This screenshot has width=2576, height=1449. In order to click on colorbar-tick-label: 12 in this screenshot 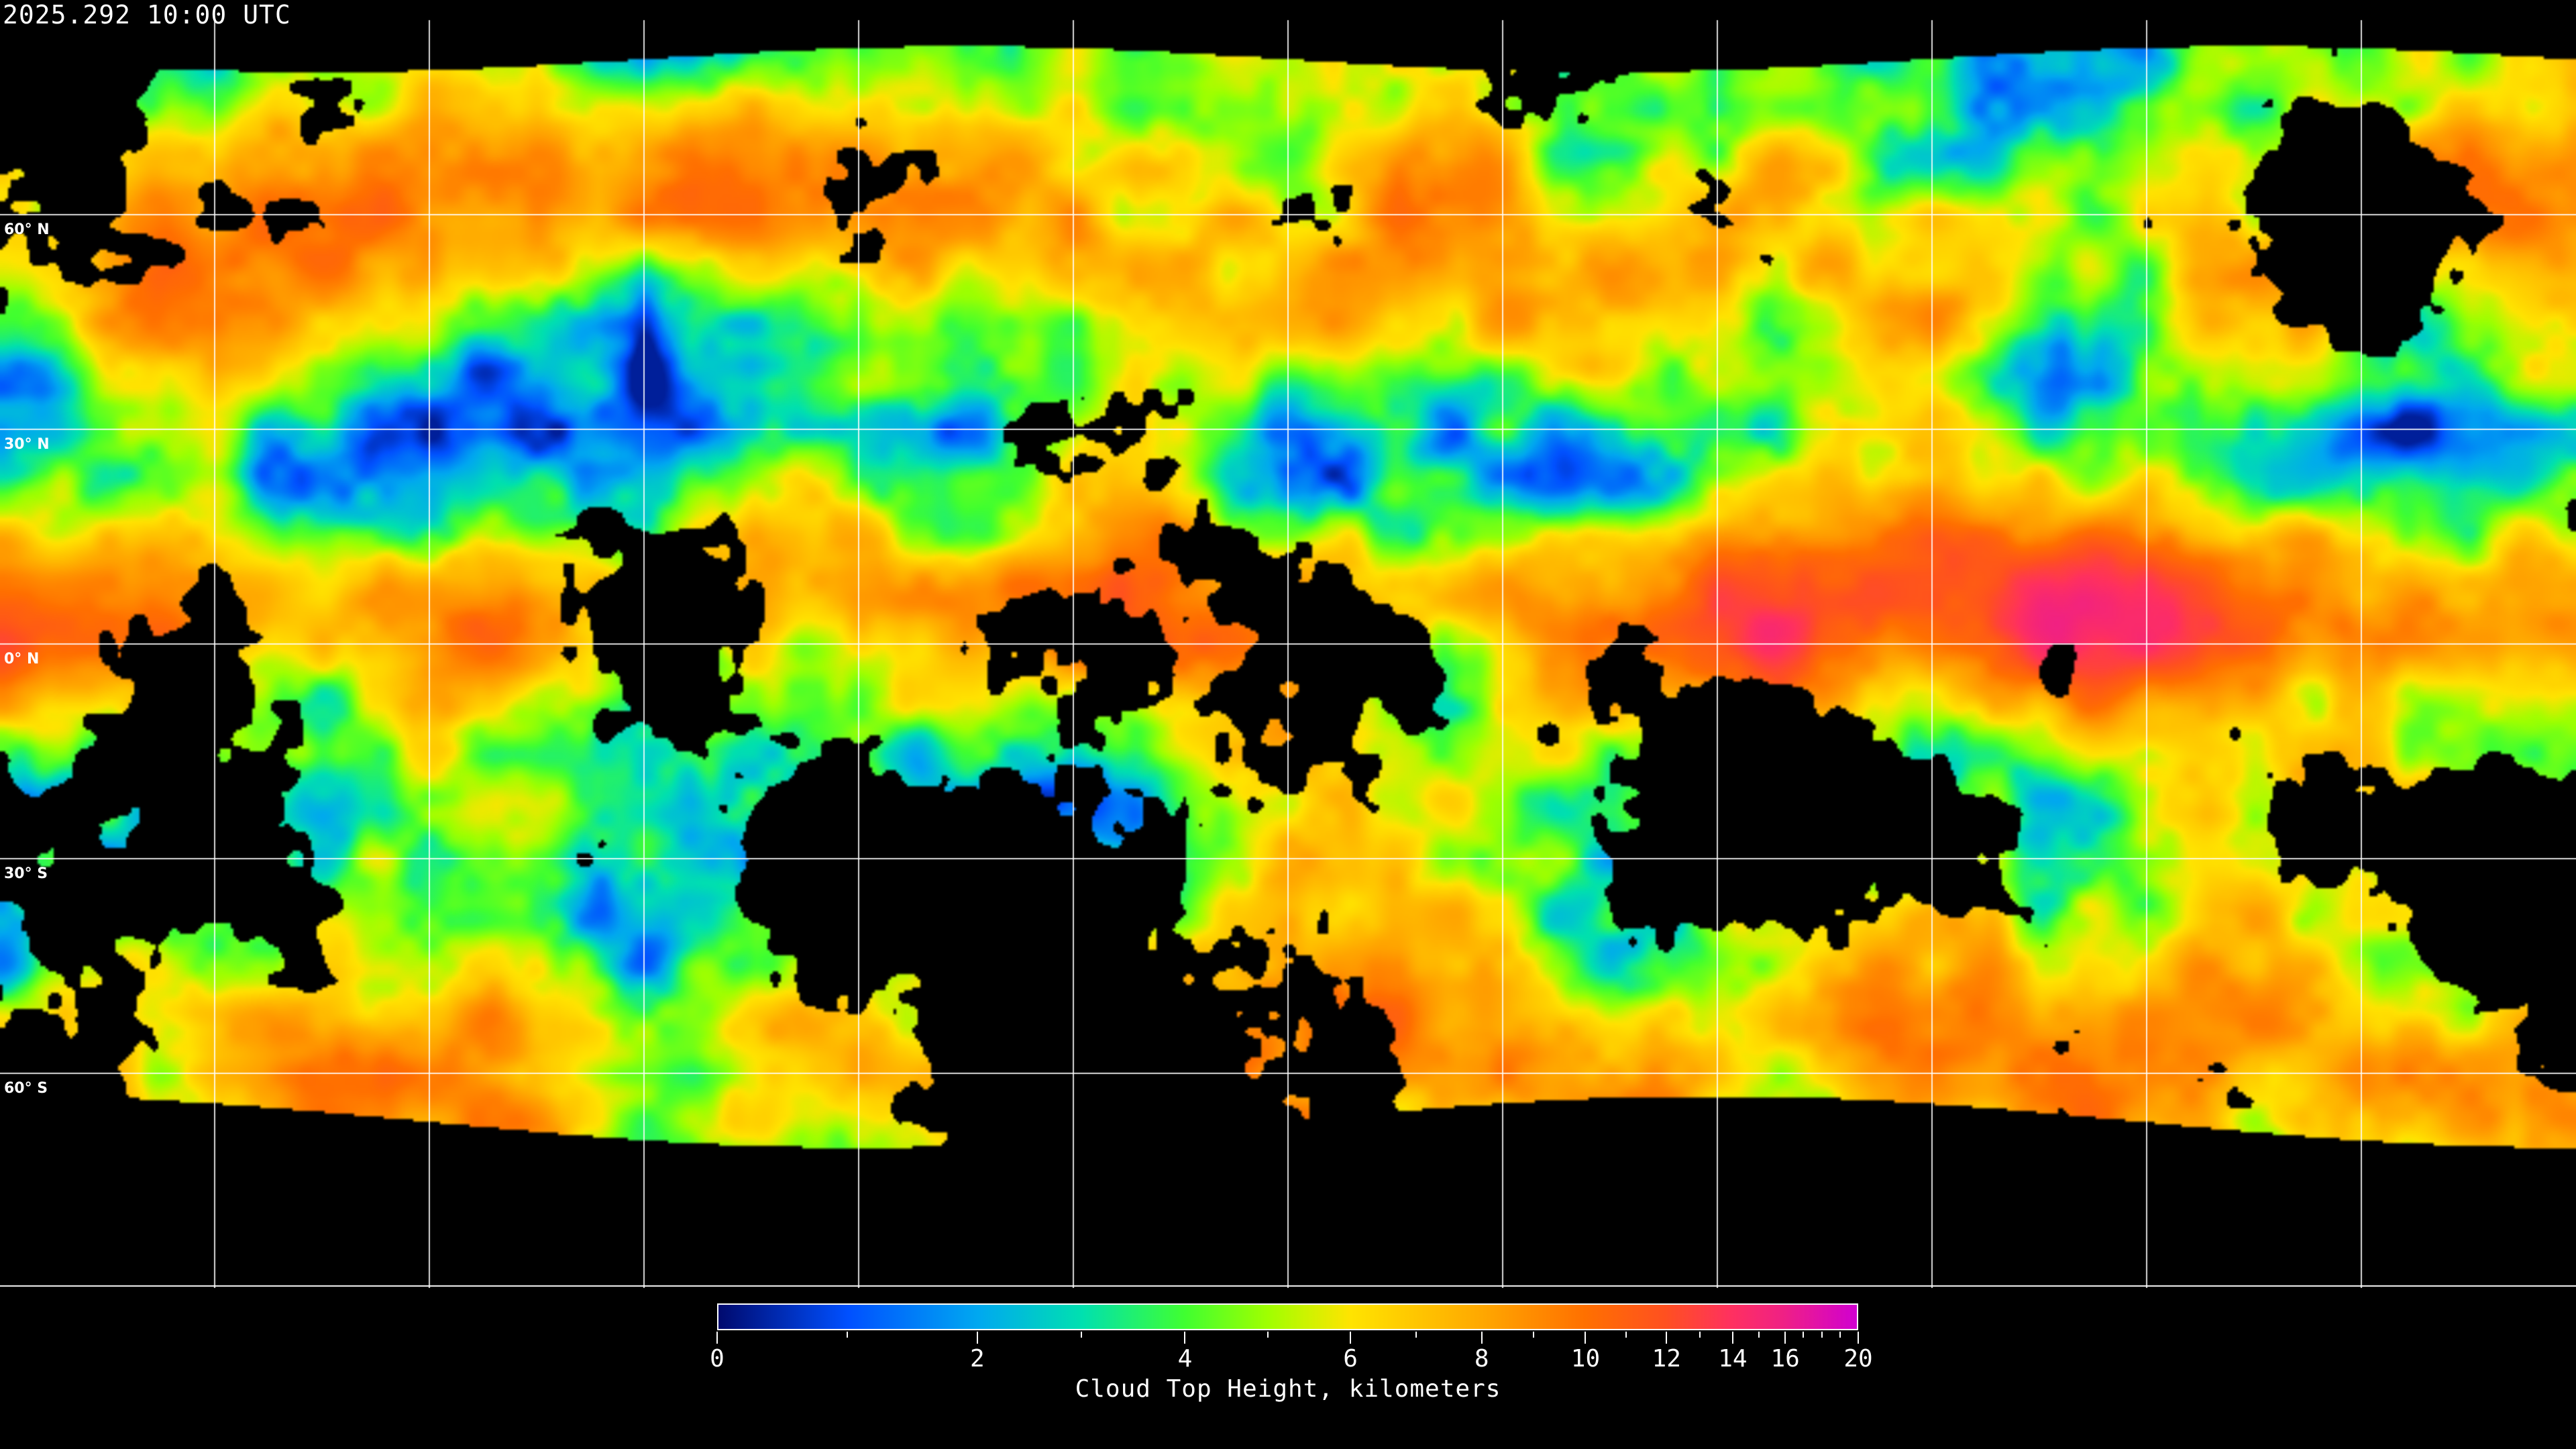, I will do `click(1666, 1359)`.